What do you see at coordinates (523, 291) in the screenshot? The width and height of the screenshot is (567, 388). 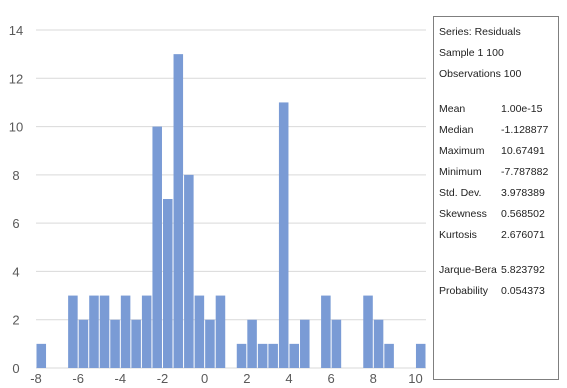 I see `stat-value: 0.054373` at bounding box center [523, 291].